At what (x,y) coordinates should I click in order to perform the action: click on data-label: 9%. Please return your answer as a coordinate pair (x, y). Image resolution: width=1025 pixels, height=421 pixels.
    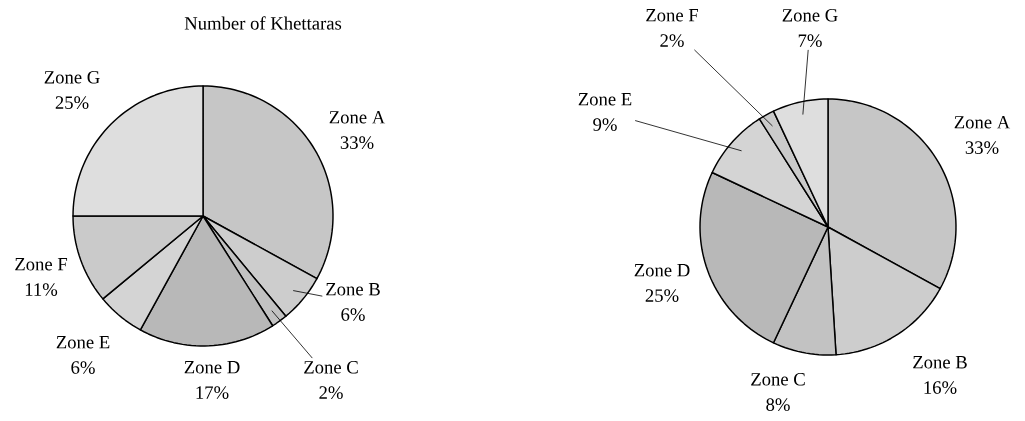
    Looking at the image, I should click on (605, 124).